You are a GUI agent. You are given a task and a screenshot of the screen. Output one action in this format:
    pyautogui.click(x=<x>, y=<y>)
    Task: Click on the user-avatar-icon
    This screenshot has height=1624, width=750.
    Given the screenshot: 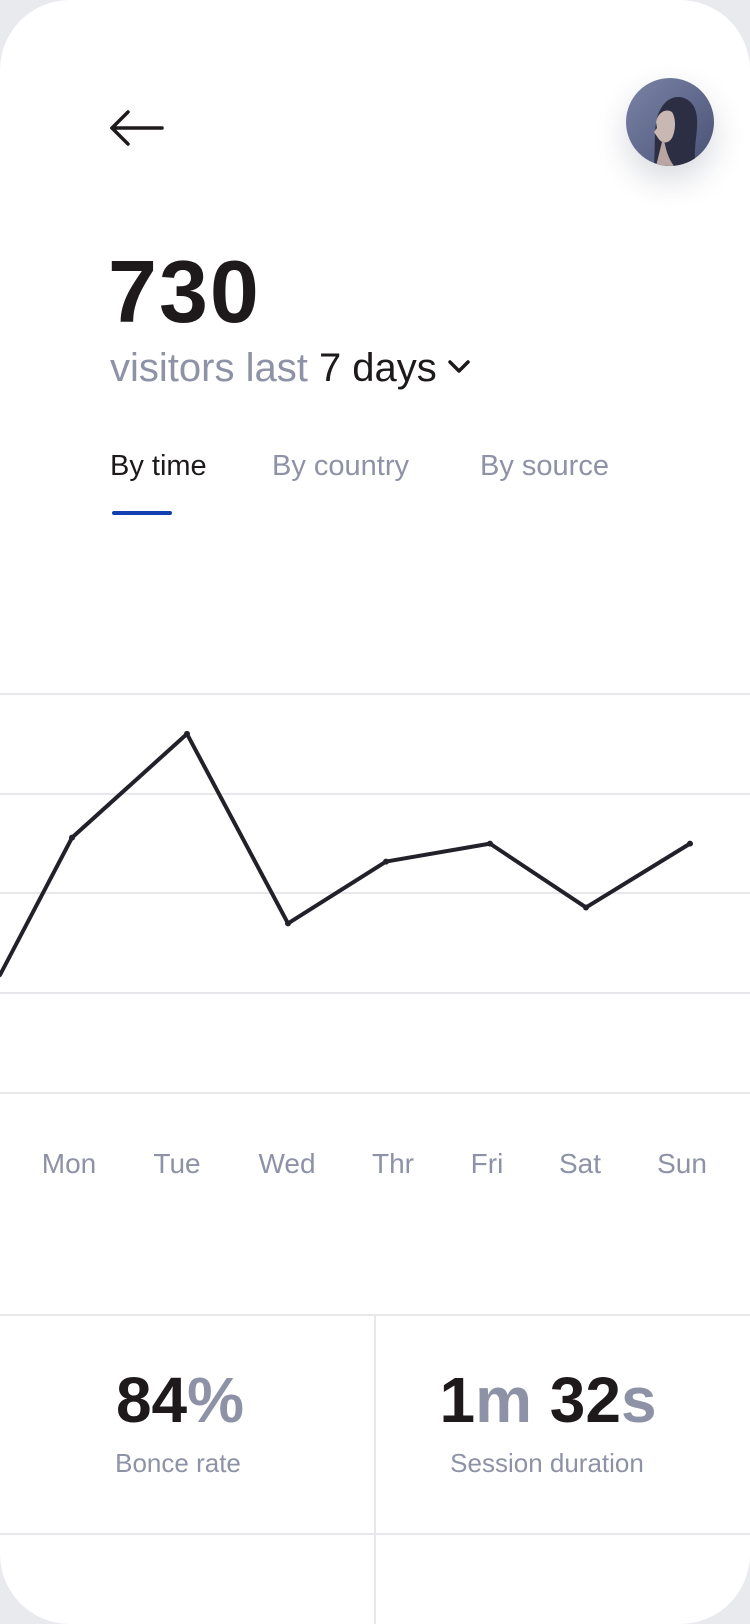 What is the action you would take?
    pyautogui.click(x=670, y=122)
    